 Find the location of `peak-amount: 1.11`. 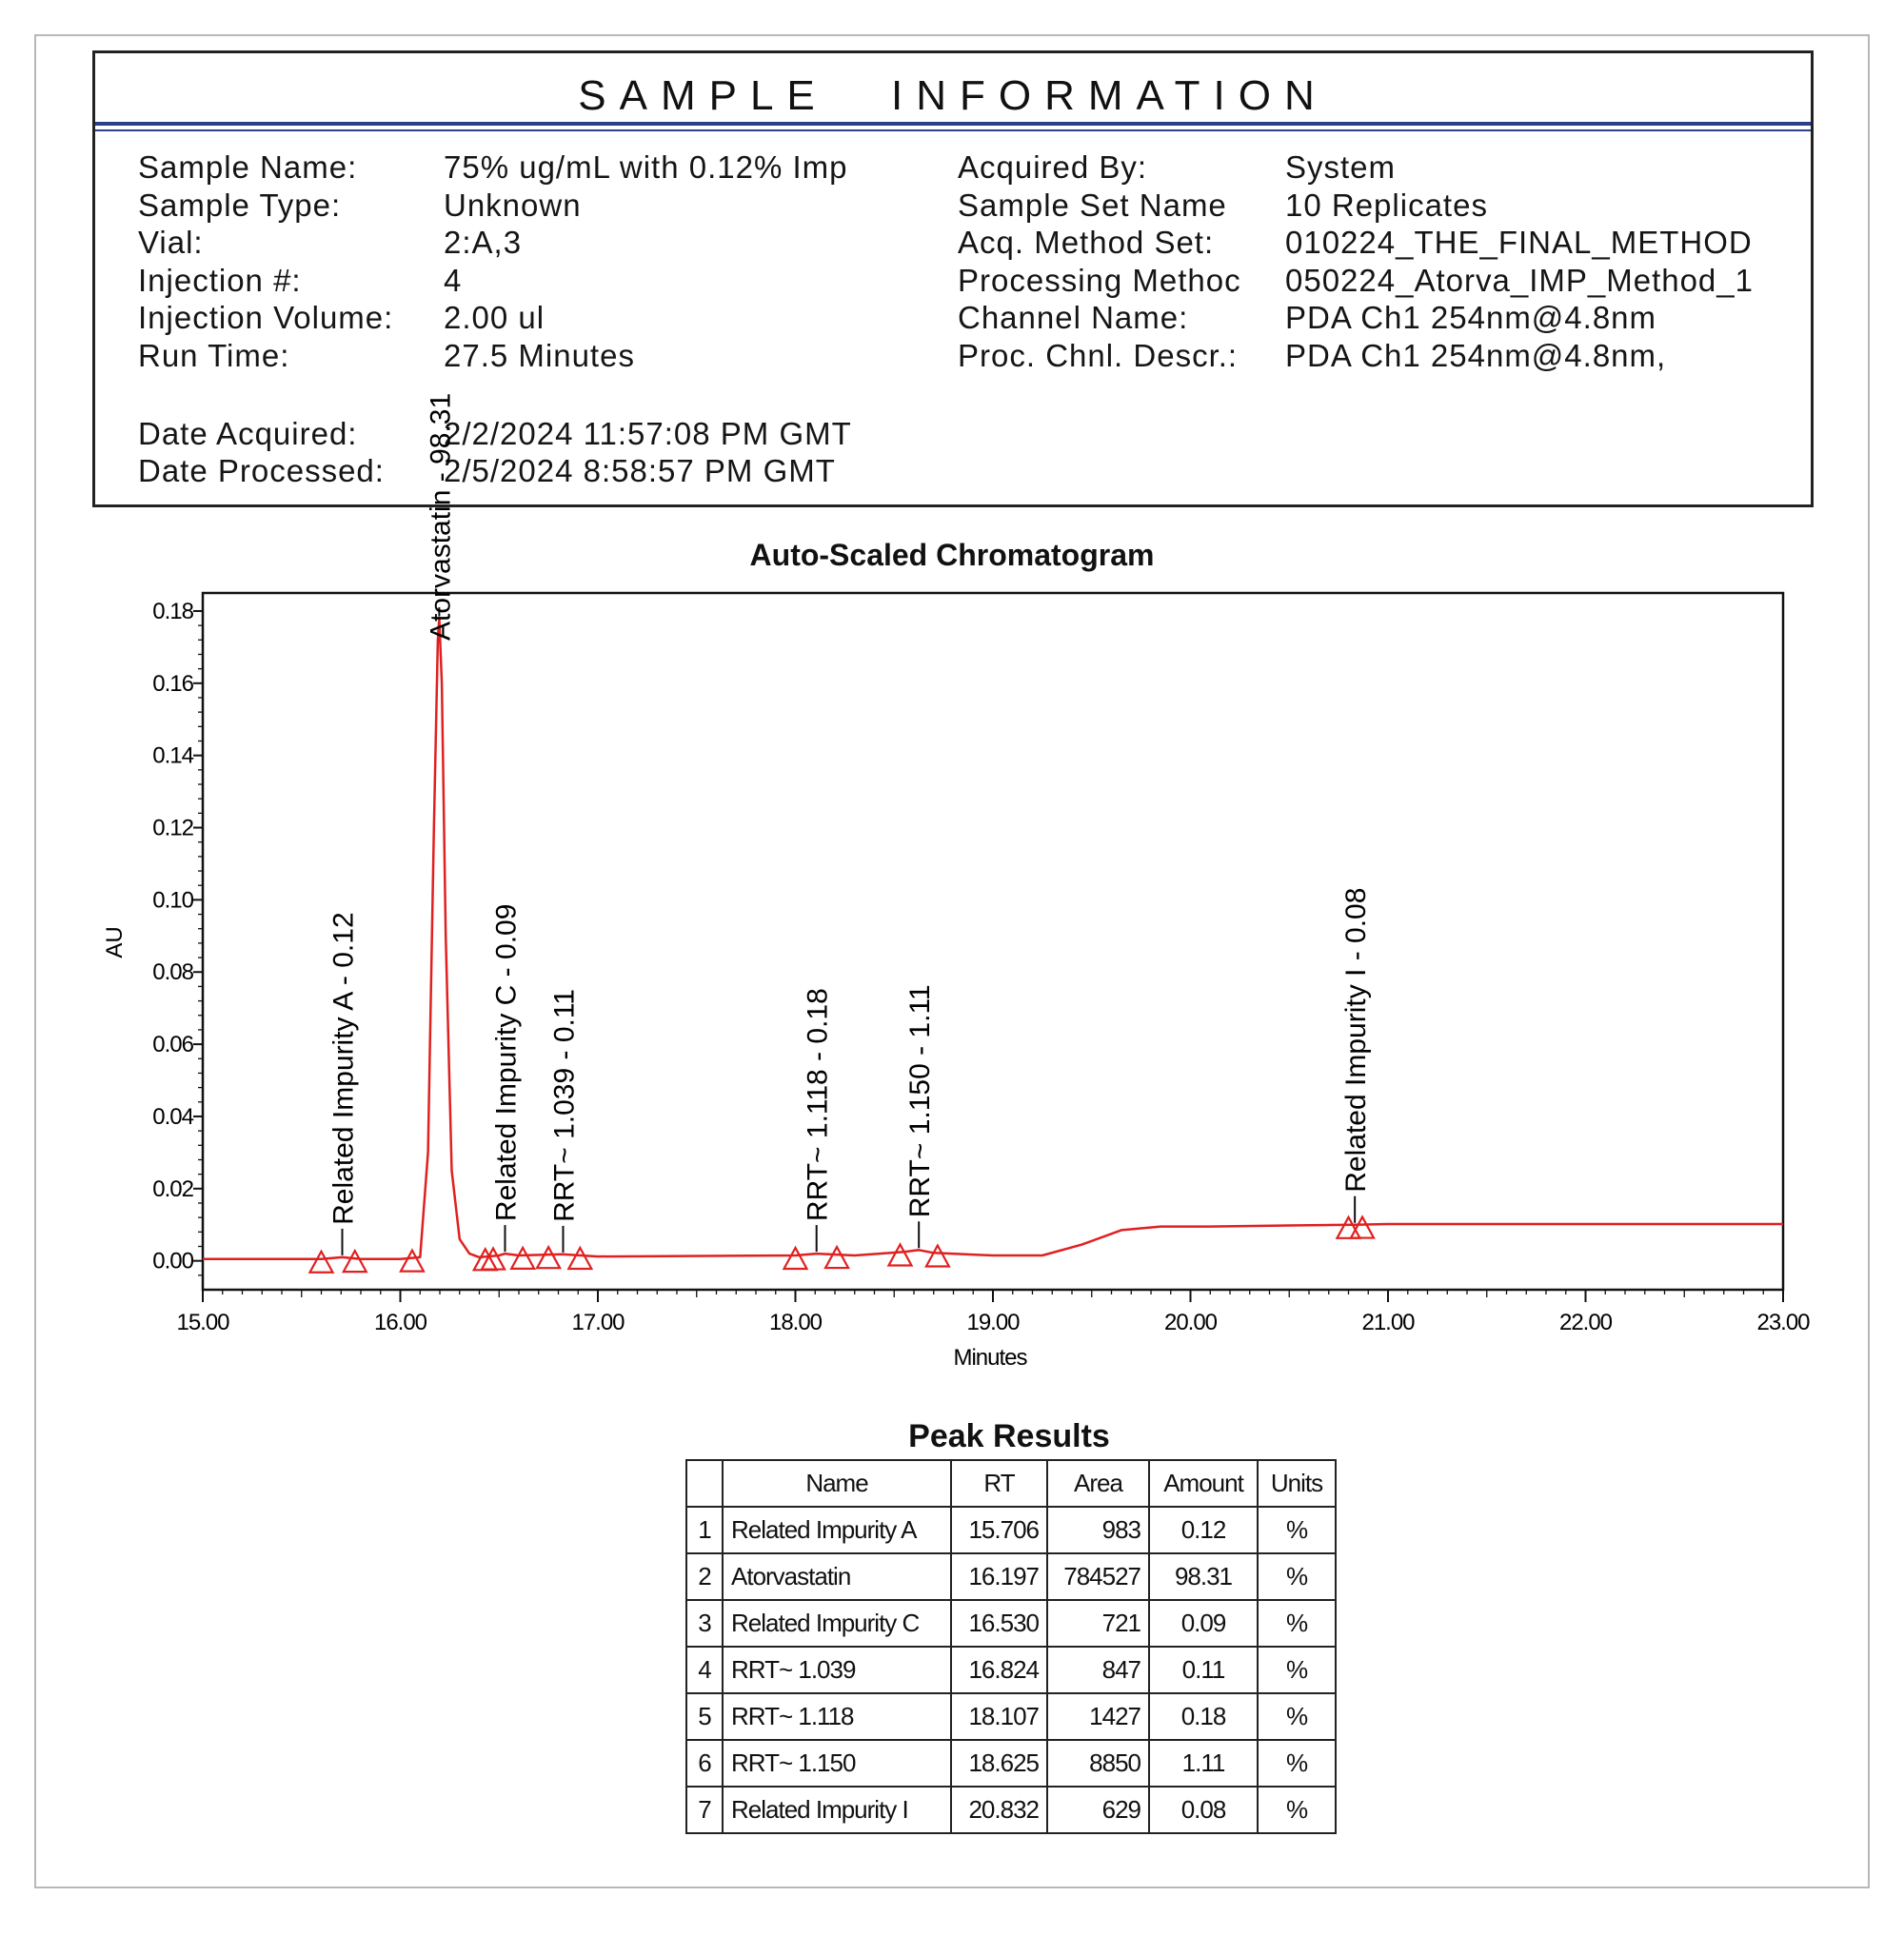

peak-amount: 1.11 is located at coordinates (1203, 1763).